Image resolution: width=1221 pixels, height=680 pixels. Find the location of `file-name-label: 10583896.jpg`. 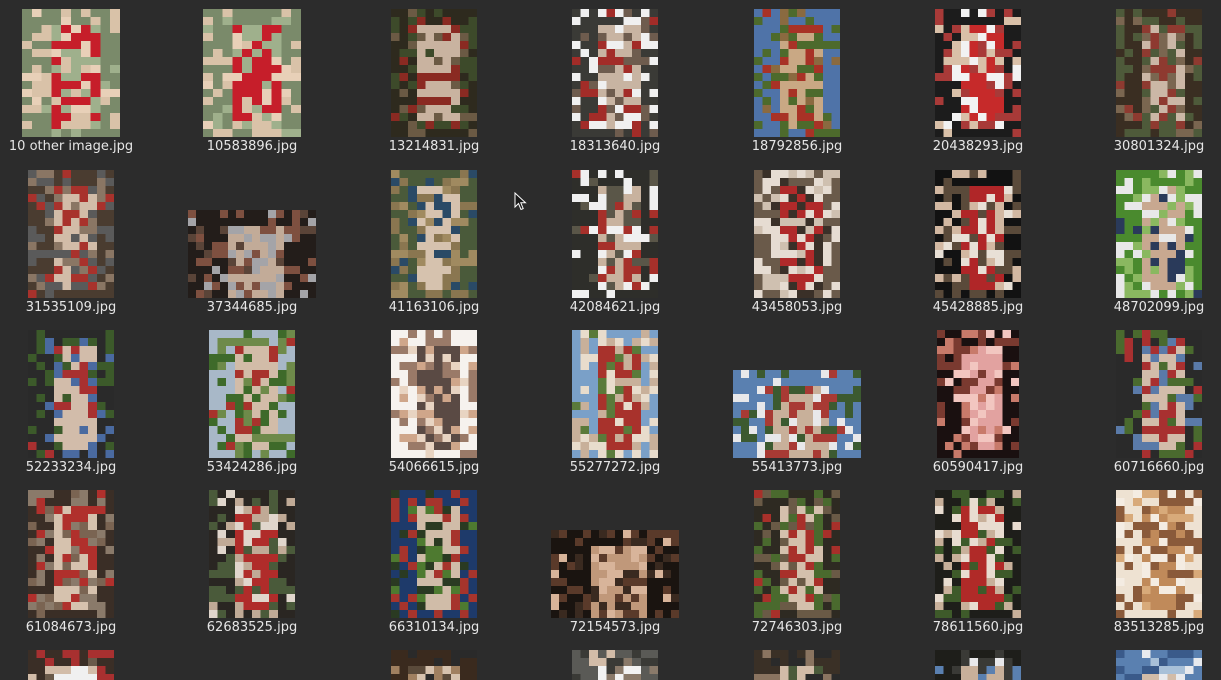

file-name-label: 10583896.jpg is located at coordinates (252, 146).